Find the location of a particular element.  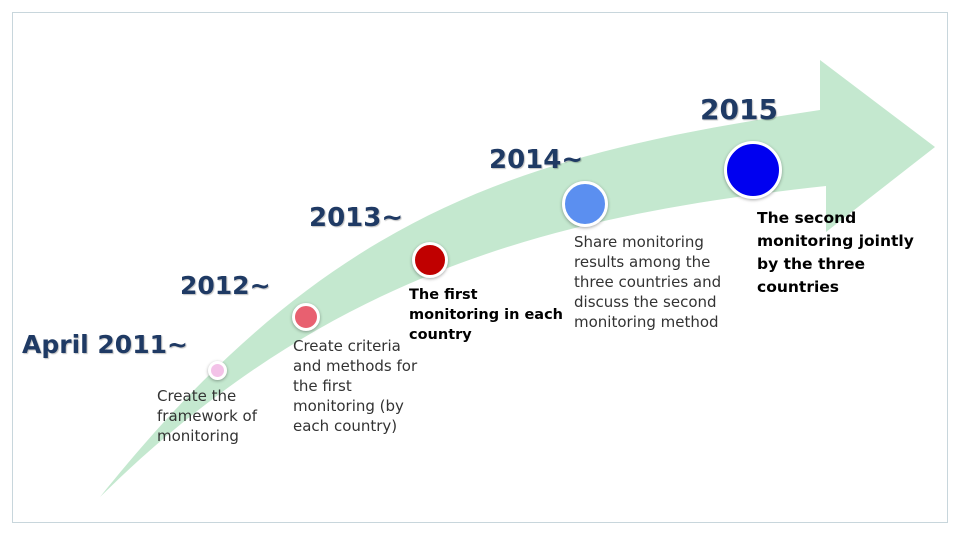

milestone-dot-2015 is located at coordinates (753, 170).